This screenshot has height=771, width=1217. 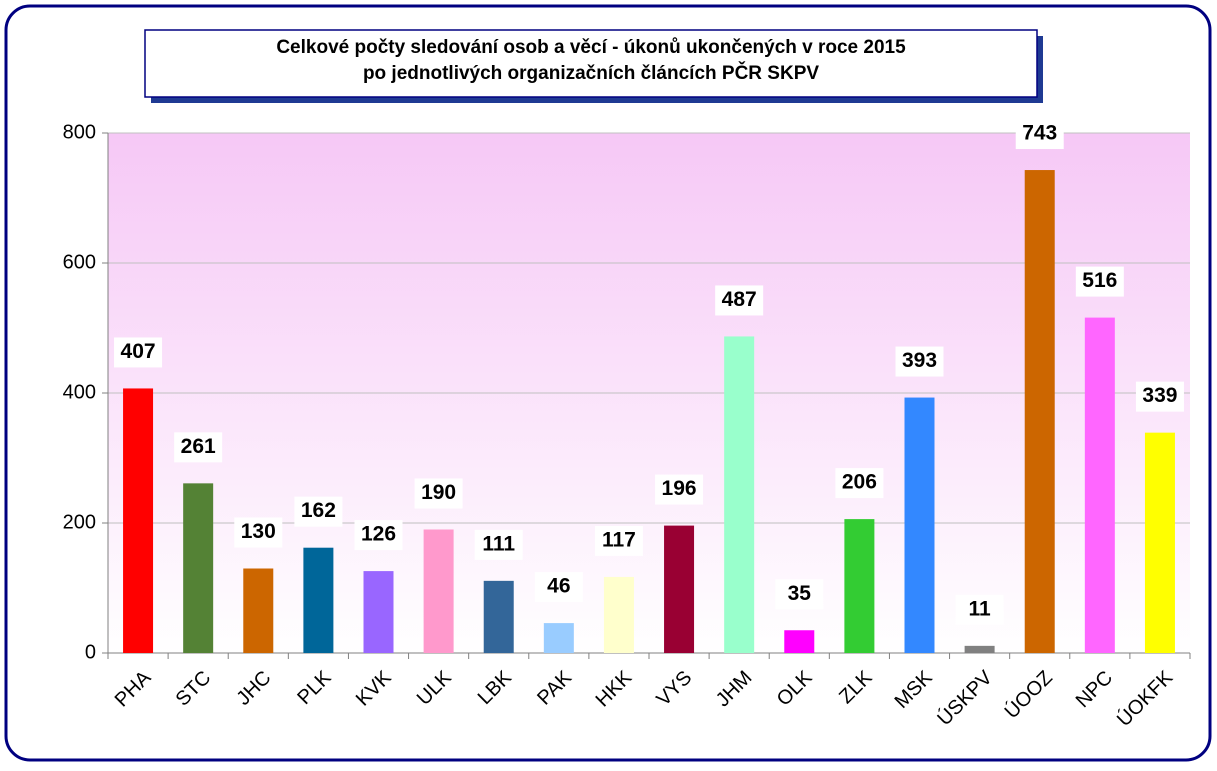 I want to click on data-label: 162, so click(x=318, y=510).